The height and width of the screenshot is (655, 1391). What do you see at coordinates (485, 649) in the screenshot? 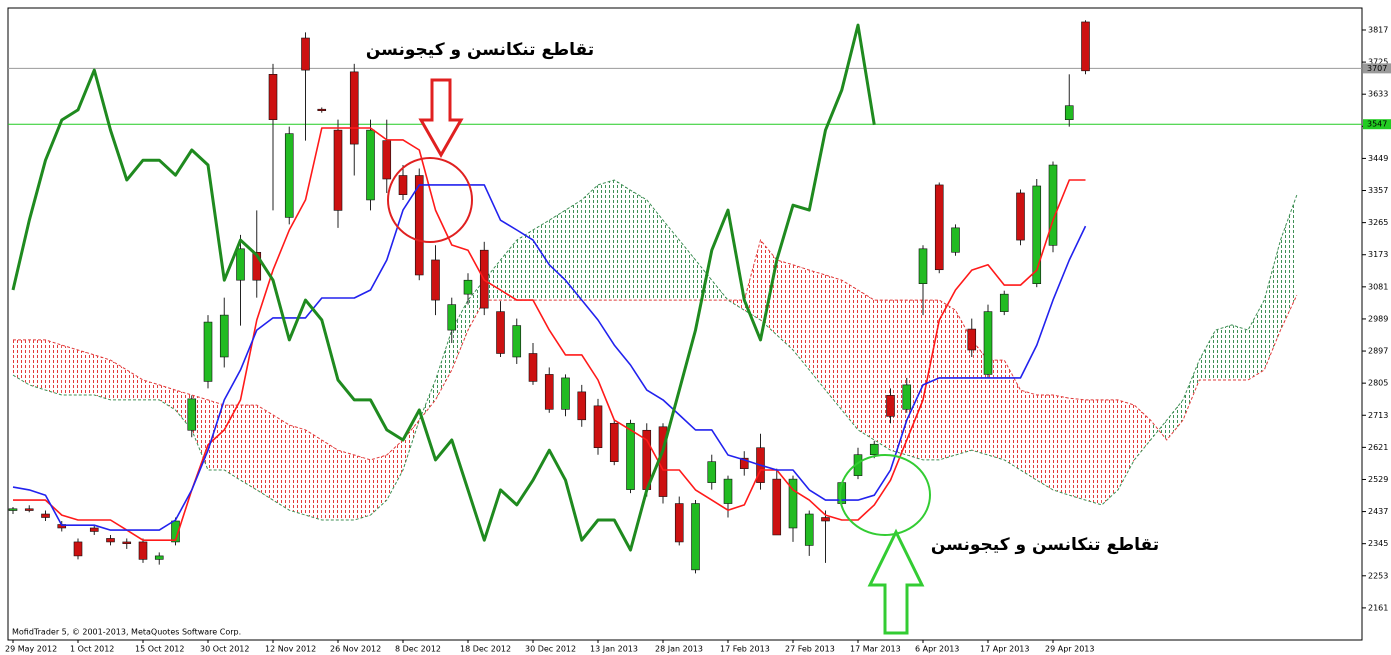
I see `x-tick-label: 18 Dec 2012` at bounding box center [485, 649].